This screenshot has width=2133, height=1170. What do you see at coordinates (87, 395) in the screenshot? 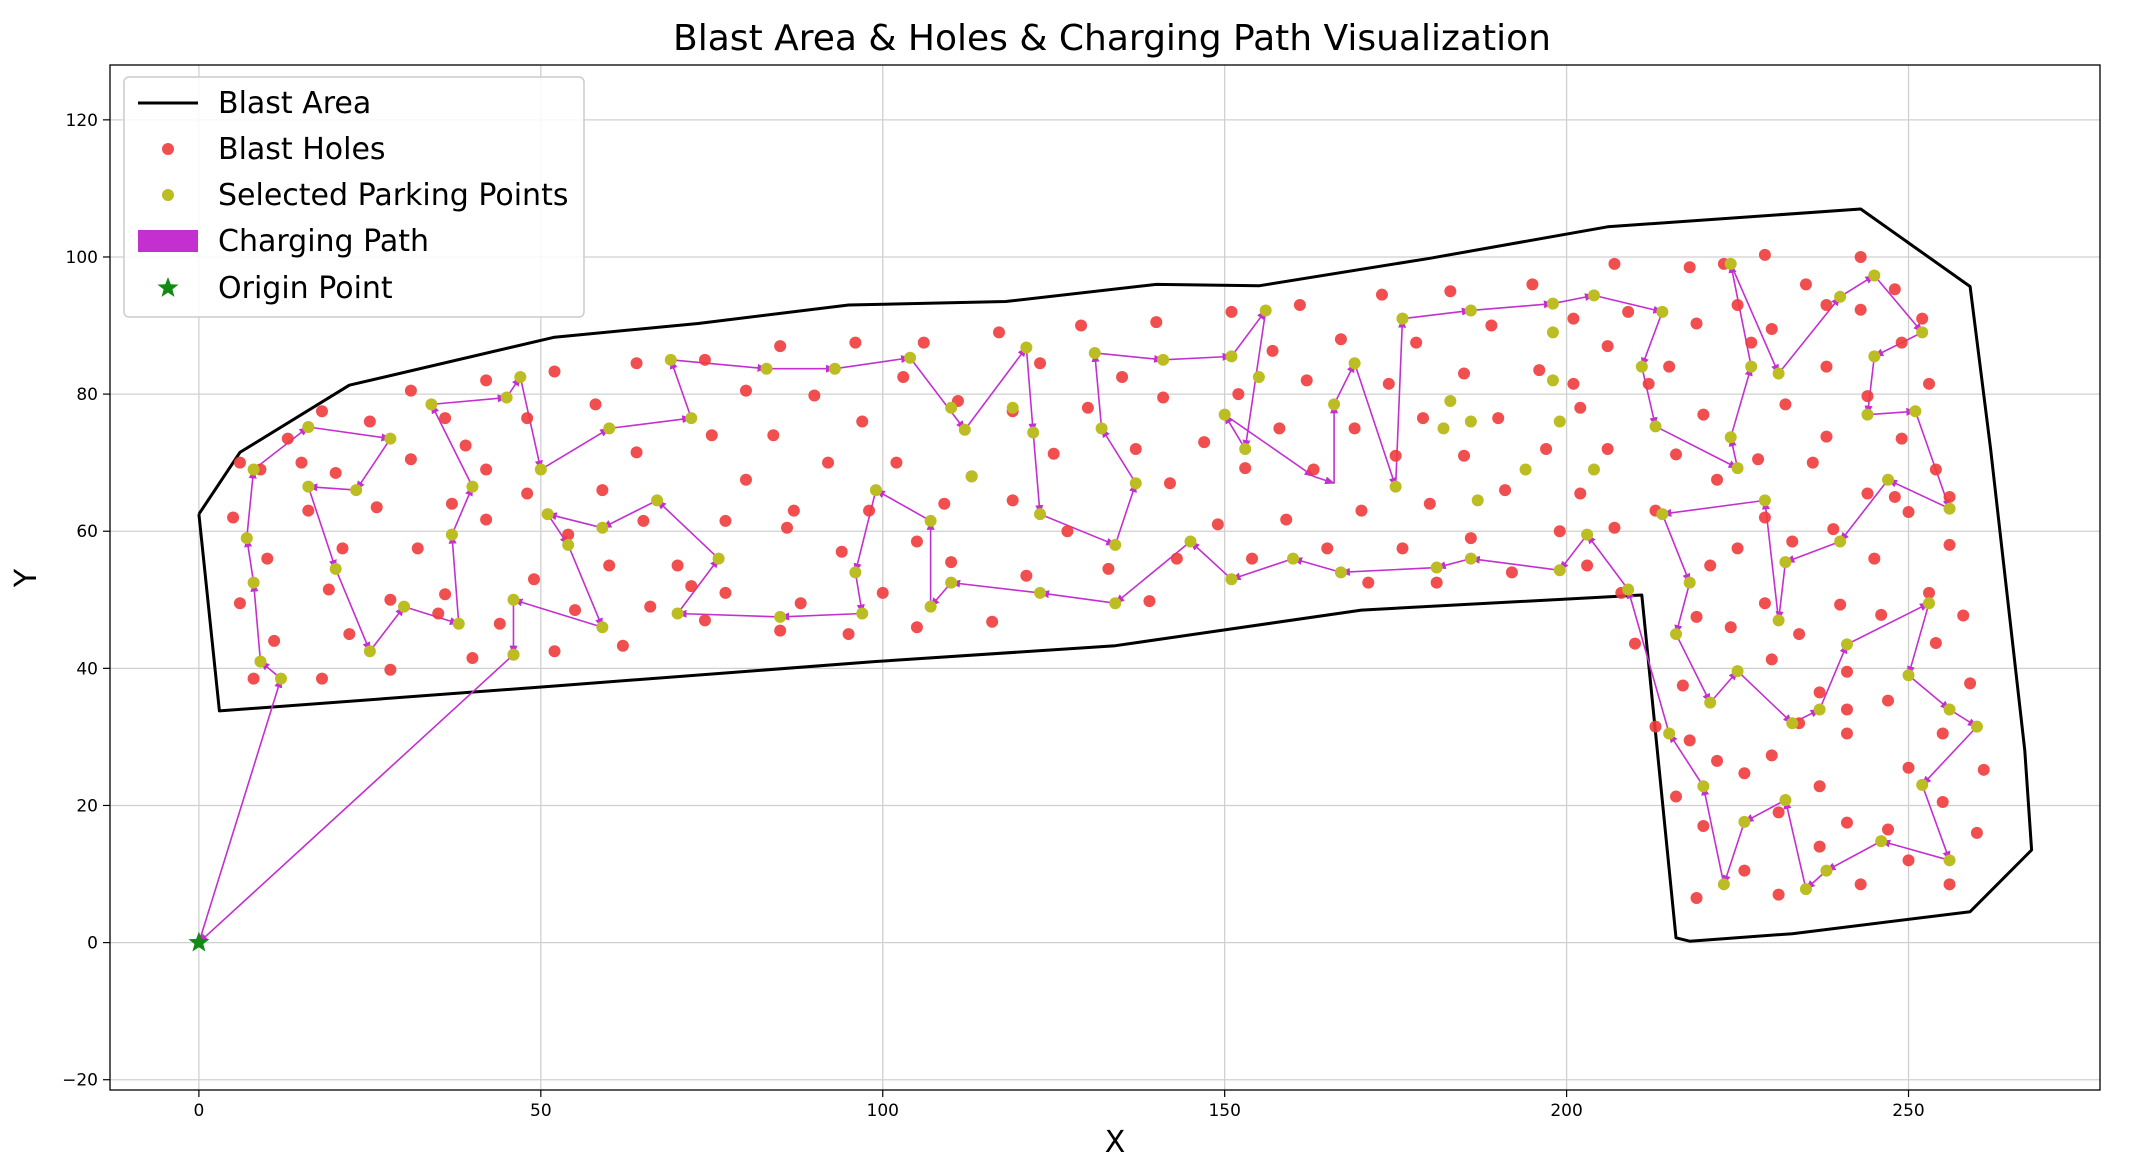
I see `y-tick-label: 80` at bounding box center [87, 395].